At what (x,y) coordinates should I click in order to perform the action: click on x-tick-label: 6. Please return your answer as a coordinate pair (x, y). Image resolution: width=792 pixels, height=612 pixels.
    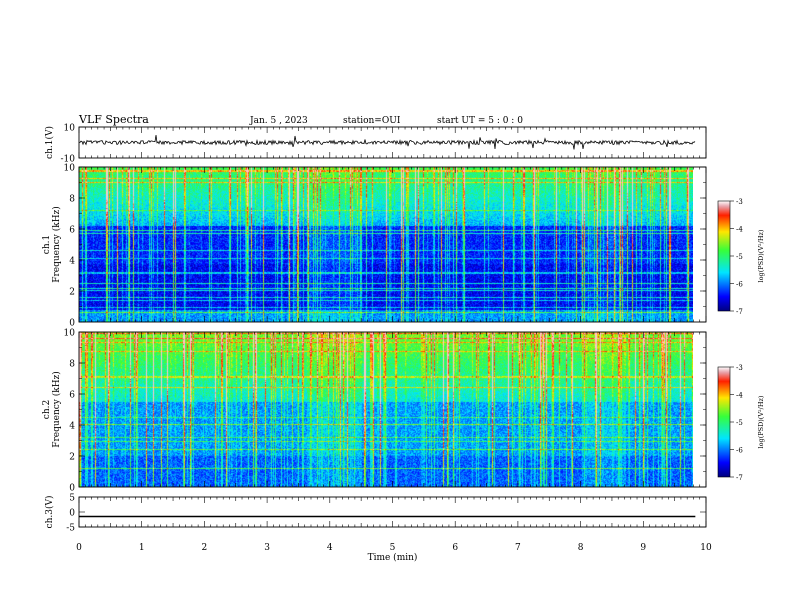
    Looking at the image, I should click on (455, 548).